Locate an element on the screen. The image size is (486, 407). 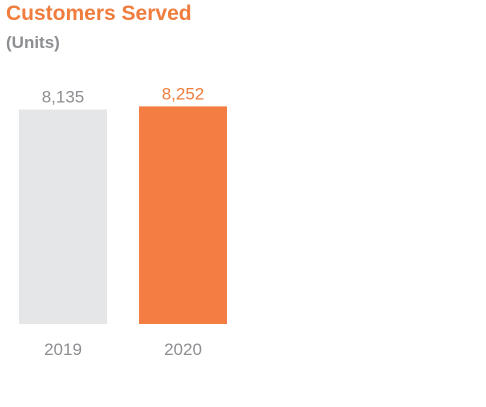
x-tick-label-2019: 2019 is located at coordinates (63, 349).